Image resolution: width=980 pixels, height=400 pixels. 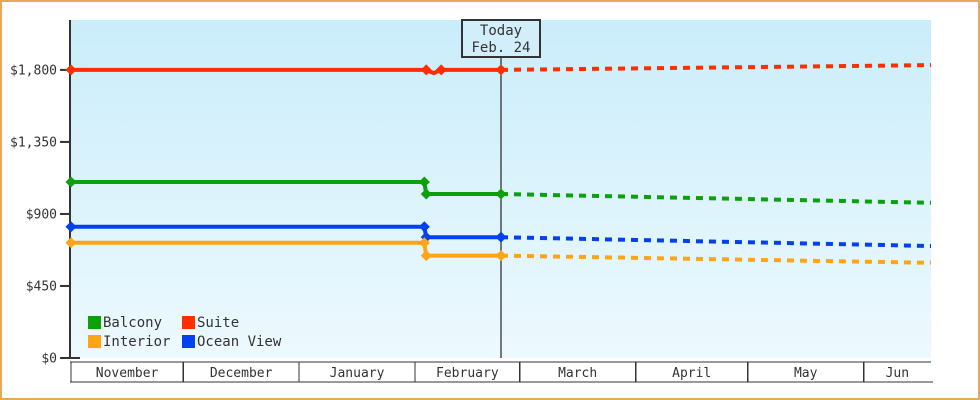 I want to click on forecast-line-ocean-view, so click(x=716, y=241).